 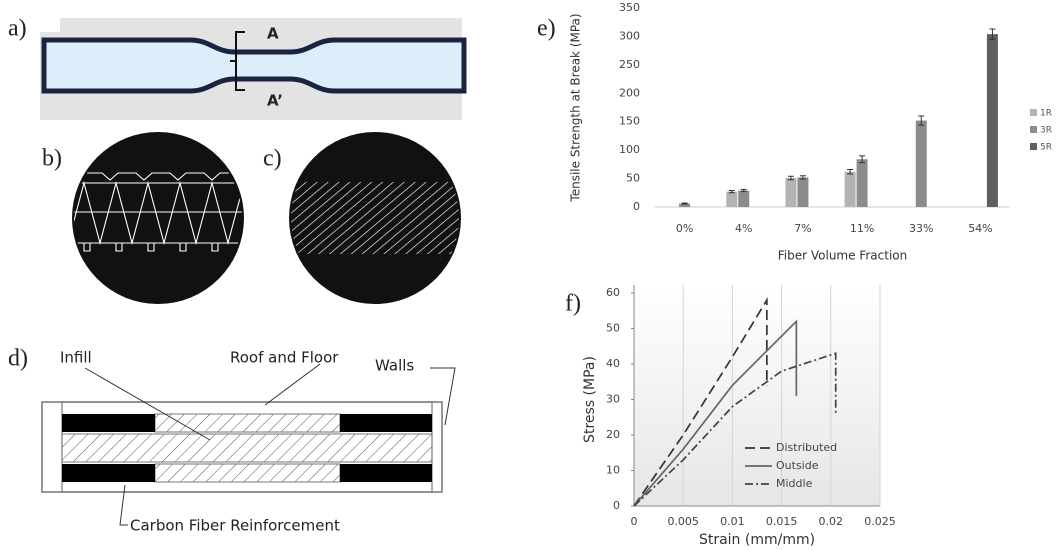 What do you see at coordinates (273, 34) in the screenshot?
I see `section-label: A` at bounding box center [273, 34].